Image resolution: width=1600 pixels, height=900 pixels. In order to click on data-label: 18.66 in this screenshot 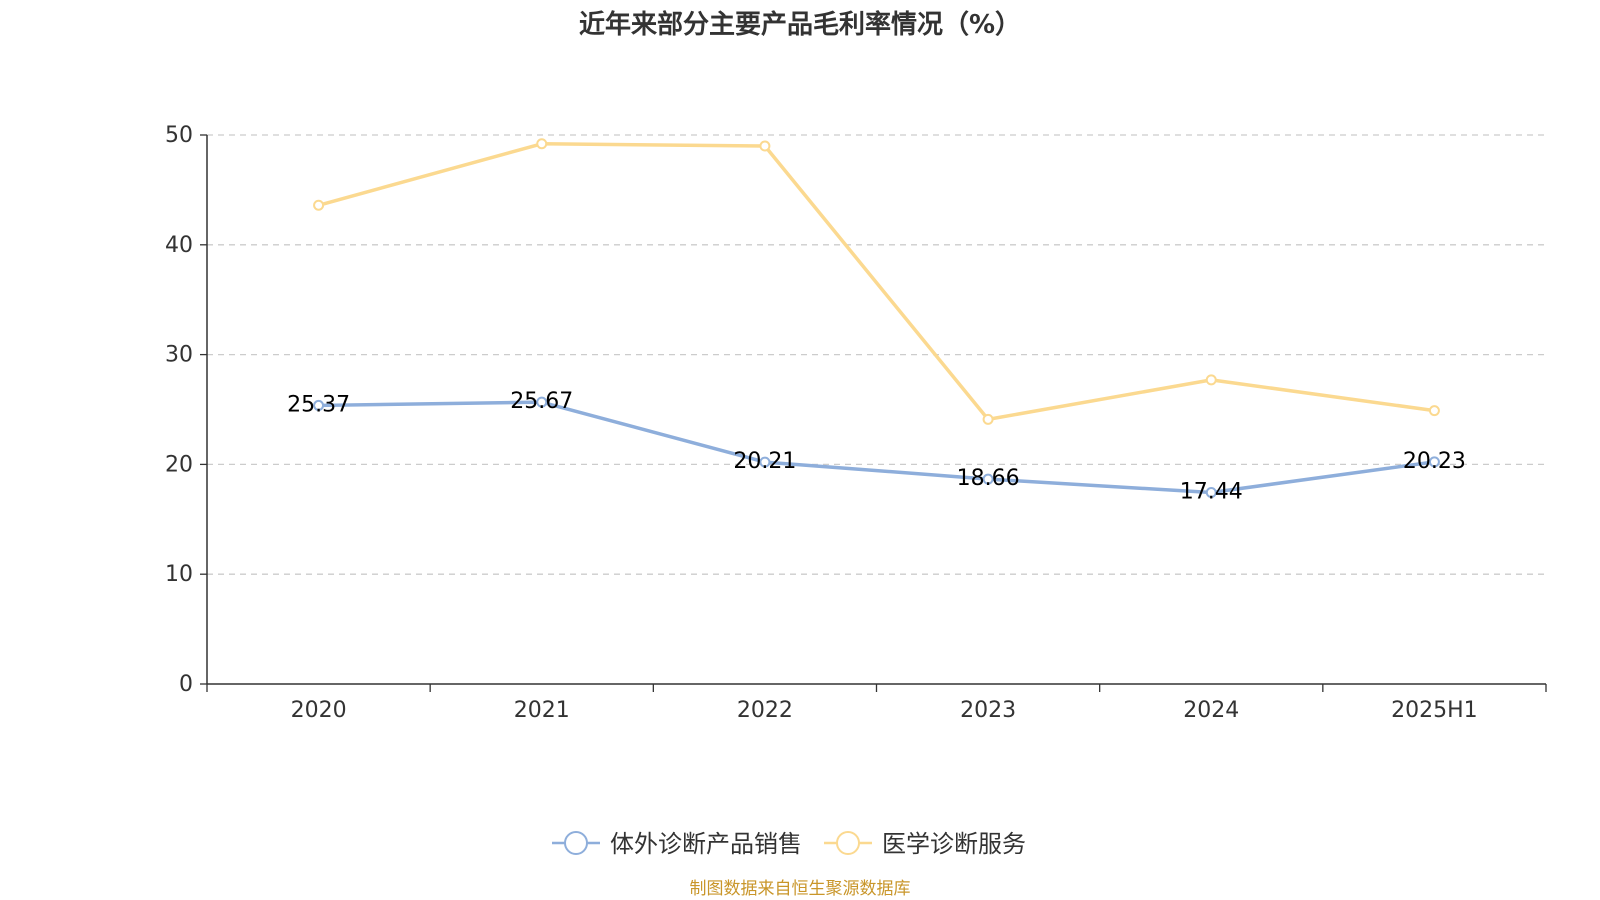, I will do `click(988, 478)`.